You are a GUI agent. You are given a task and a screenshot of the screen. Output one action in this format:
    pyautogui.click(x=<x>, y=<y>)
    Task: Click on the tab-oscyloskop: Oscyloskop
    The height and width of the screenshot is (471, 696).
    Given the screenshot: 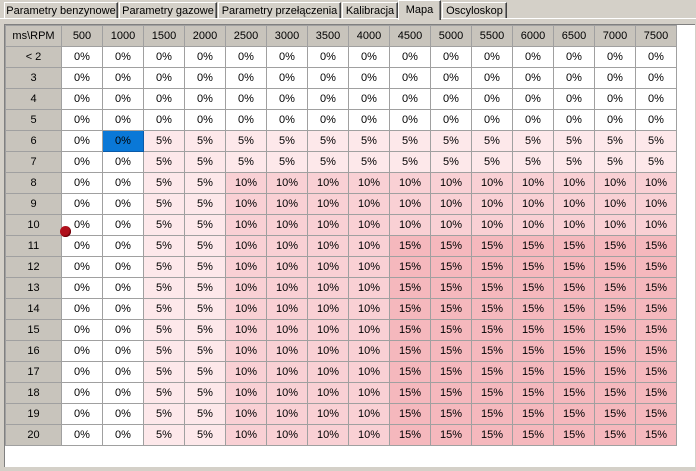 What is the action you would take?
    pyautogui.click(x=474, y=10)
    